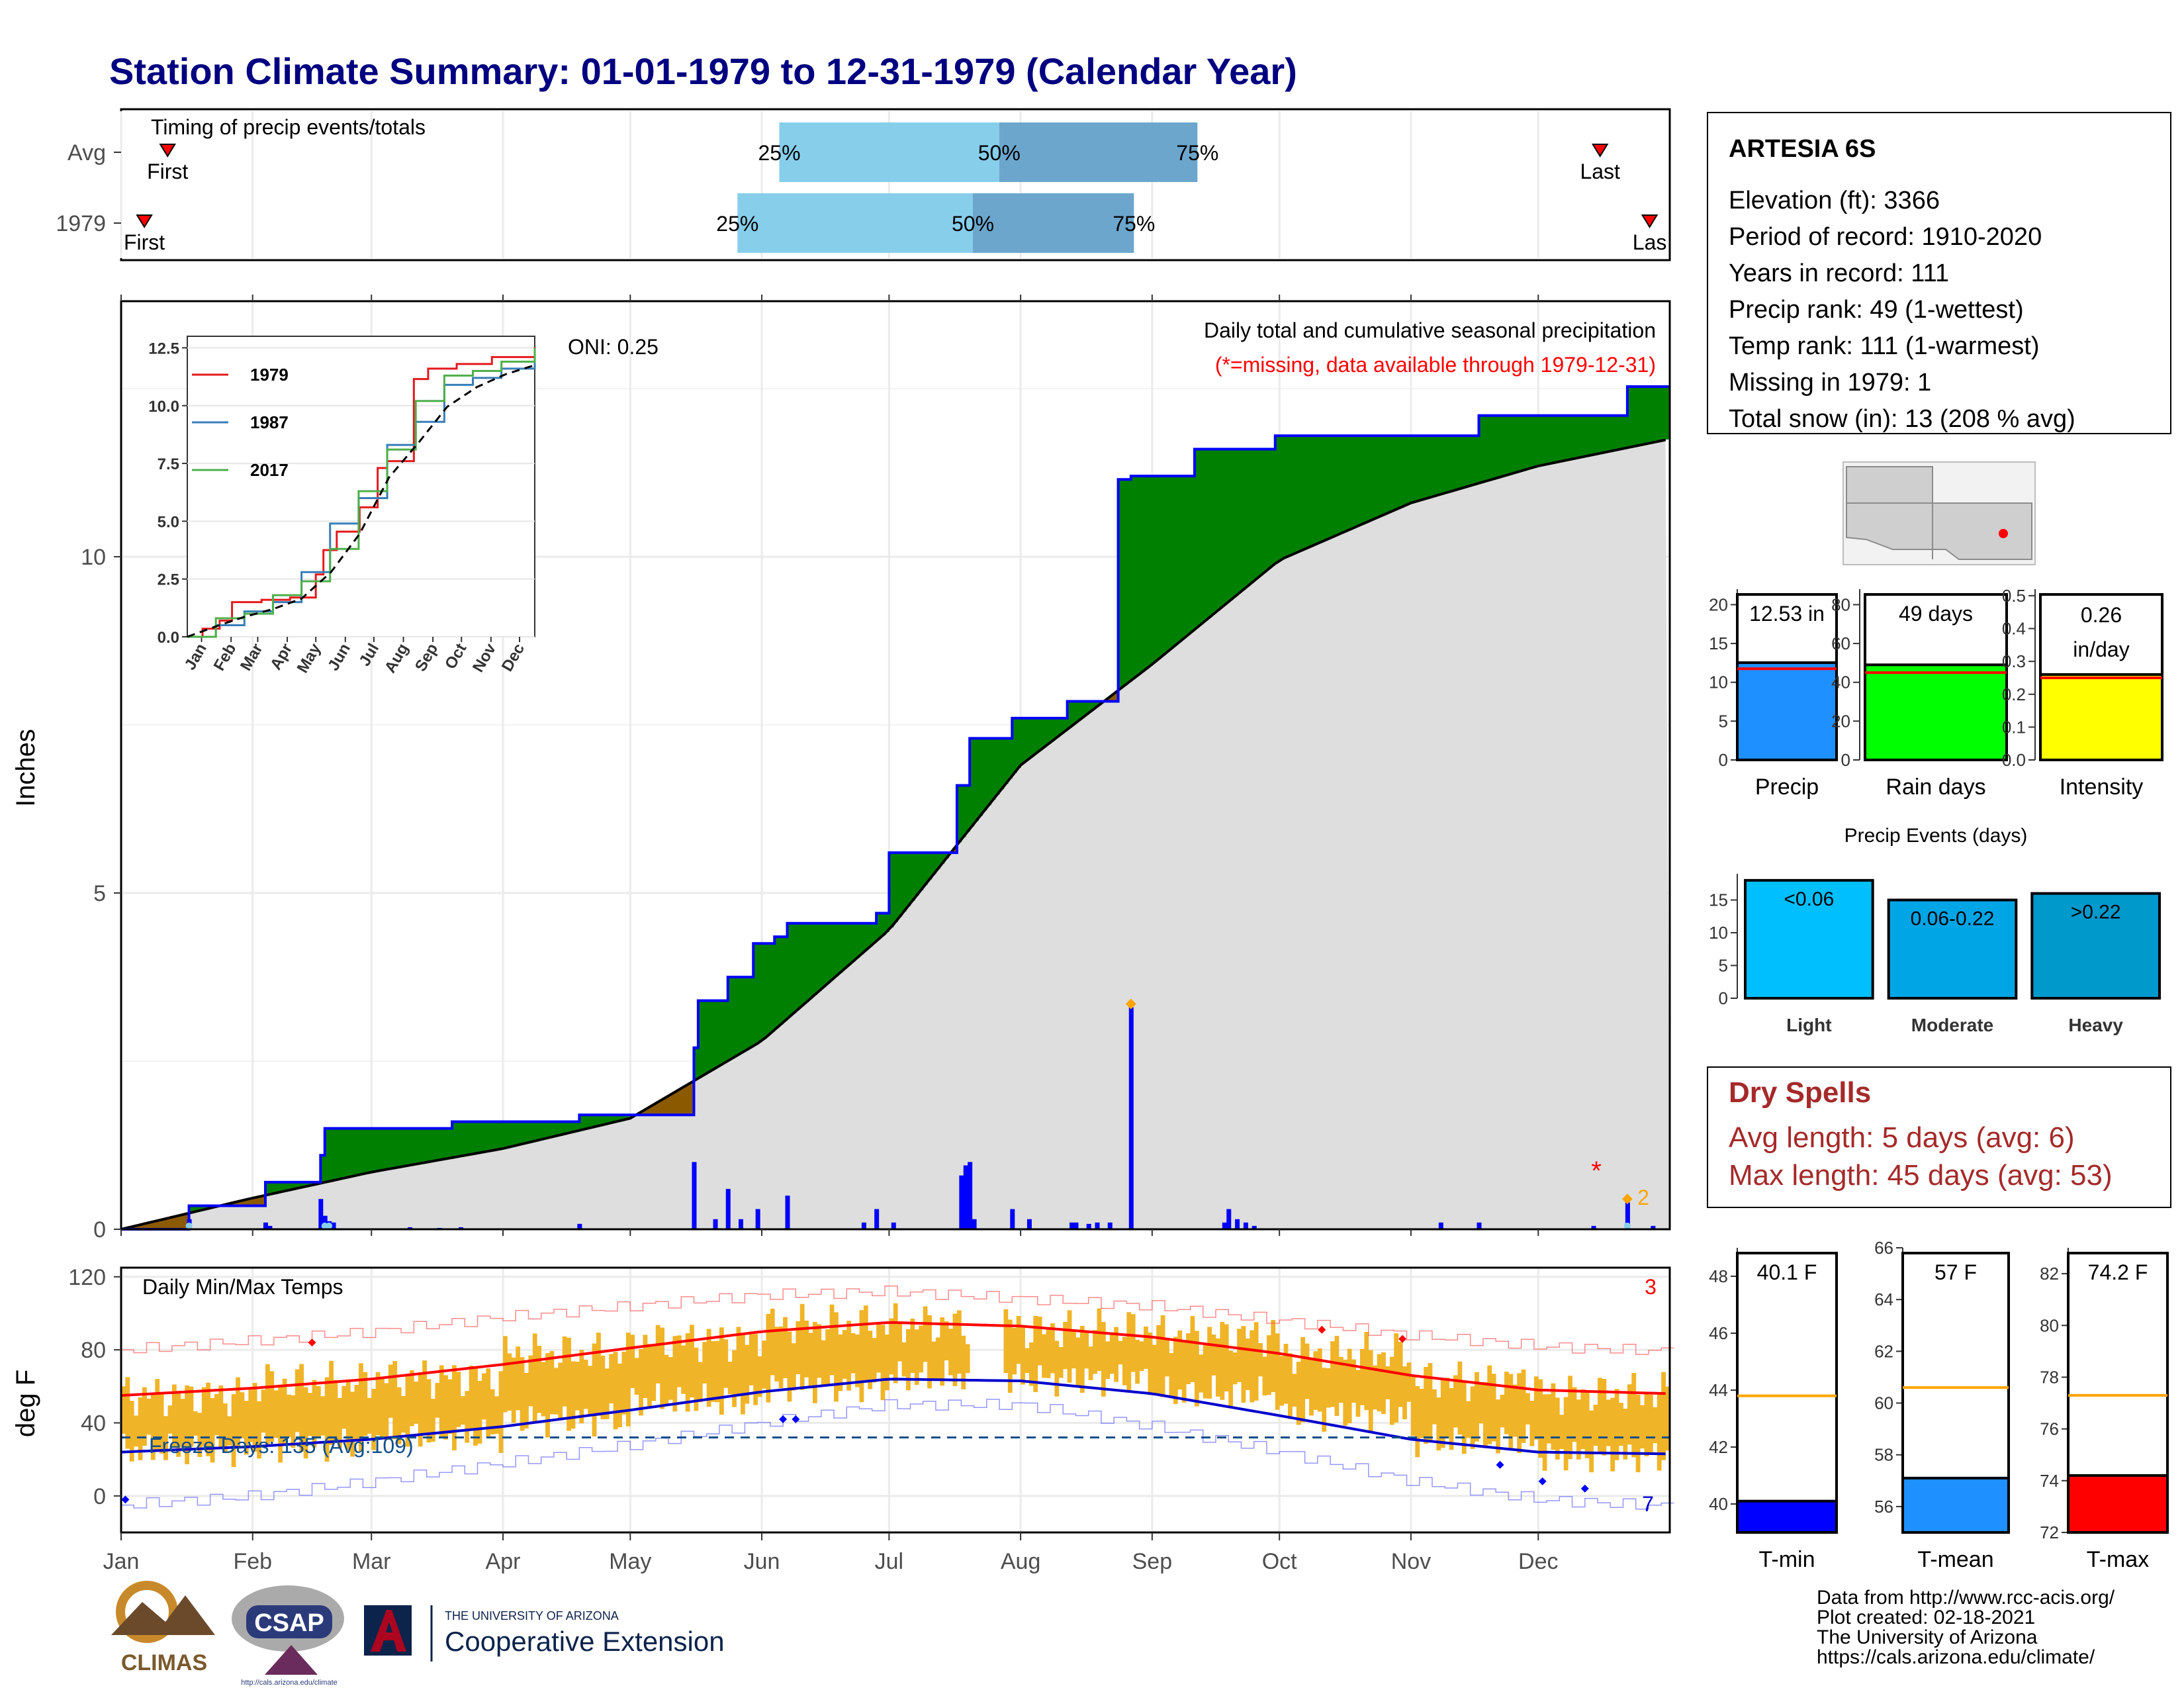 This screenshot has width=2184, height=1688. What do you see at coordinates (121, 1561) in the screenshot?
I see `month-tick-label: Jan` at bounding box center [121, 1561].